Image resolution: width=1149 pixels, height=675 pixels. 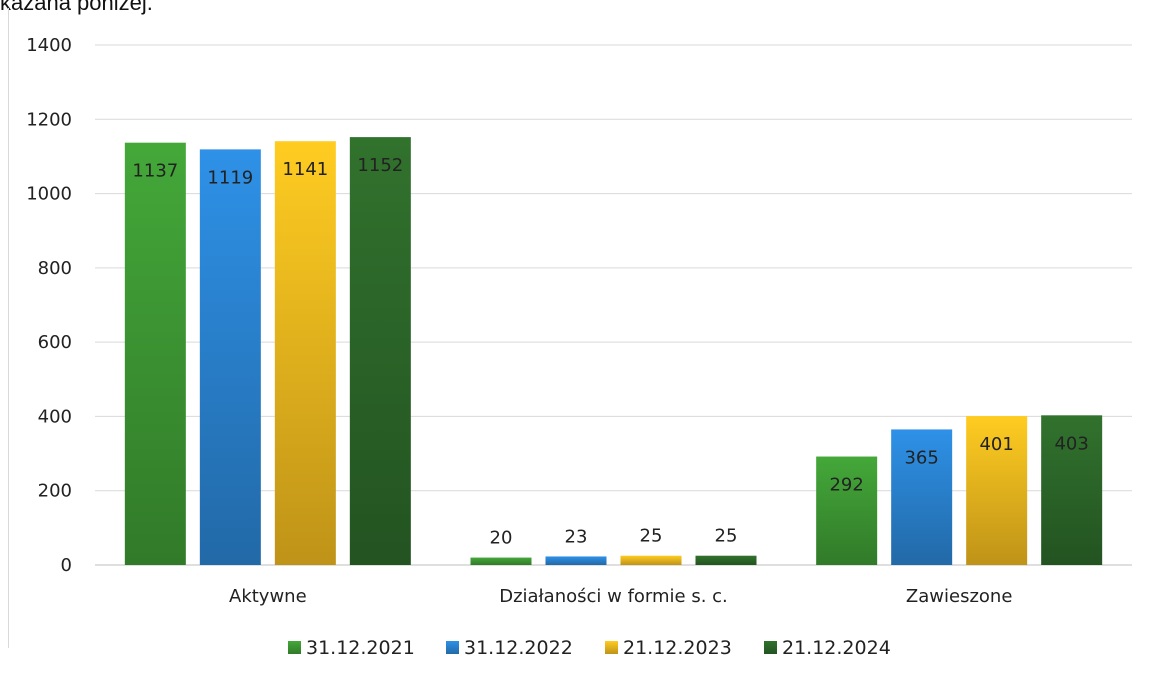 I want to click on y-tick-label: 1400, so click(x=49, y=45).